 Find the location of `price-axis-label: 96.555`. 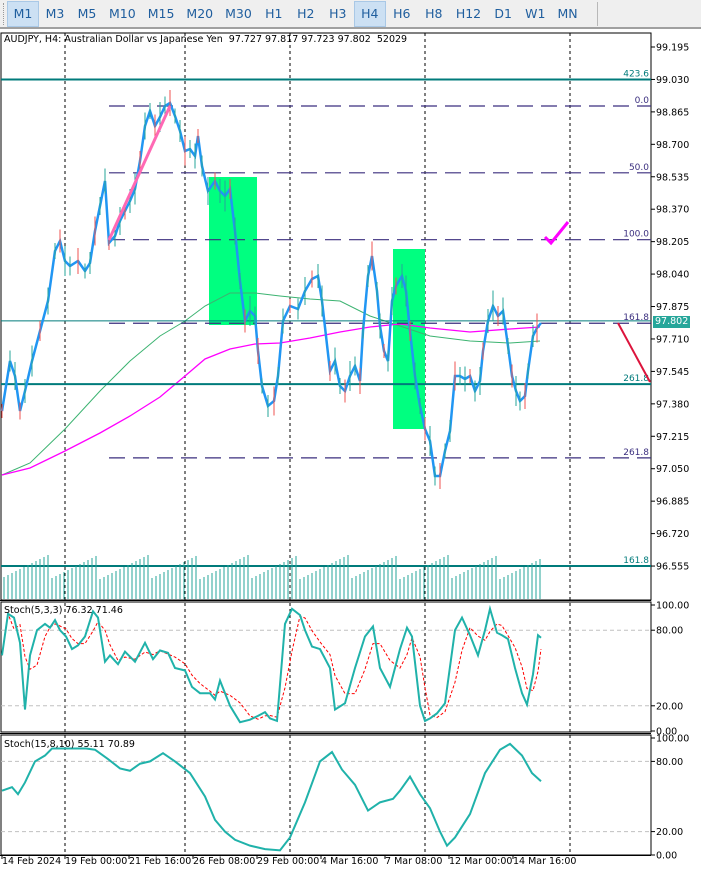

price-axis-label: 96.555 is located at coordinates (672, 567).